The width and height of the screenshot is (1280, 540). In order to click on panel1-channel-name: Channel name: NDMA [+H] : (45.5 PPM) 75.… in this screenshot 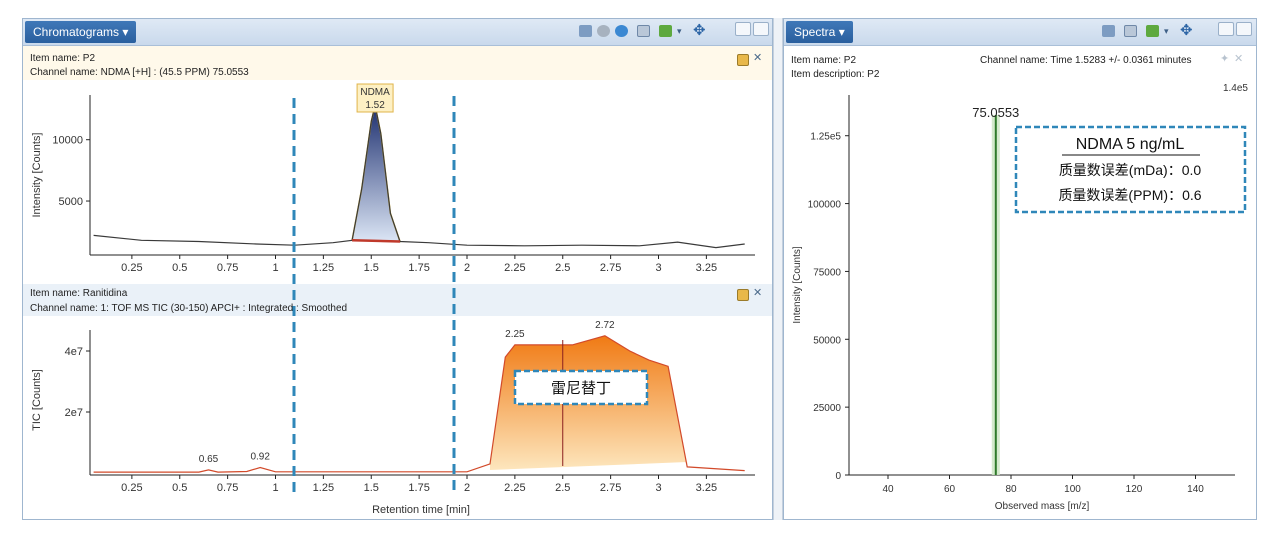, I will do `click(139, 72)`.